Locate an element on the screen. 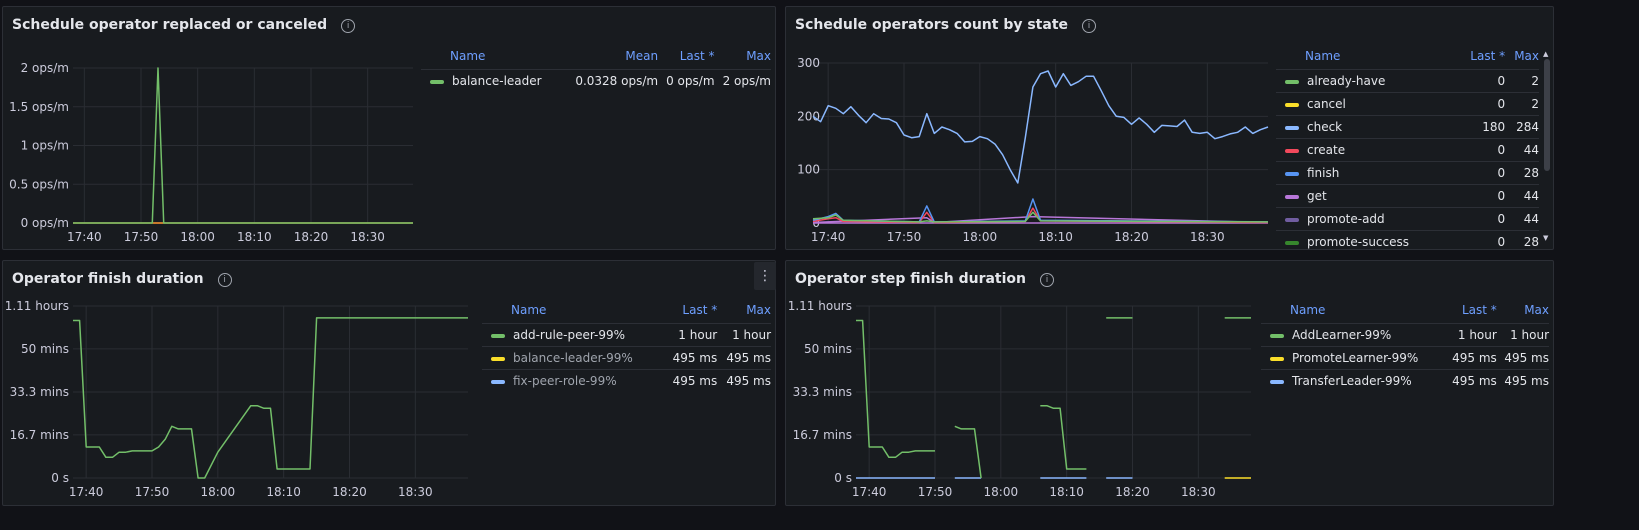 The width and height of the screenshot is (1639, 530). y-tick-label: 100 is located at coordinates (808, 170).